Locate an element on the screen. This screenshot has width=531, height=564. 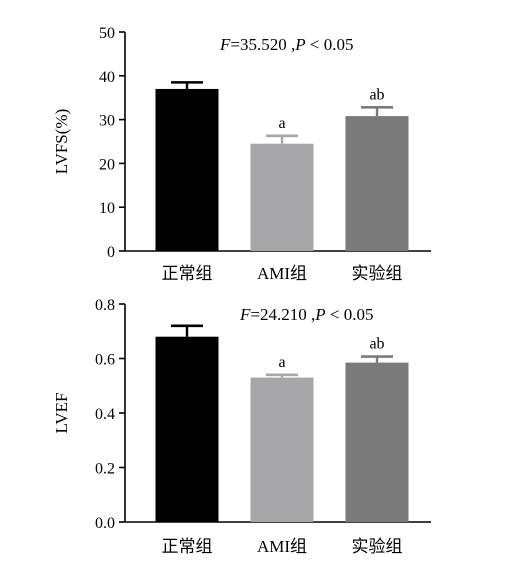
y-tick-label: 0.8 is located at coordinates (105, 305).